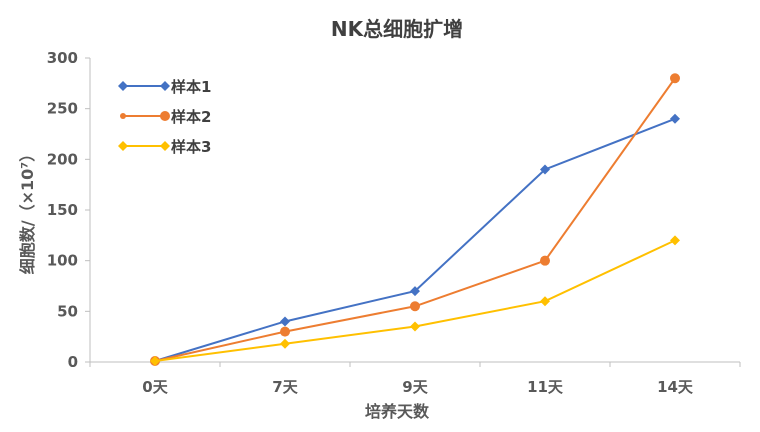 The width and height of the screenshot is (760, 432). Describe the element at coordinates (62, 261) in the screenshot. I see `y-tick-label: 100` at that location.